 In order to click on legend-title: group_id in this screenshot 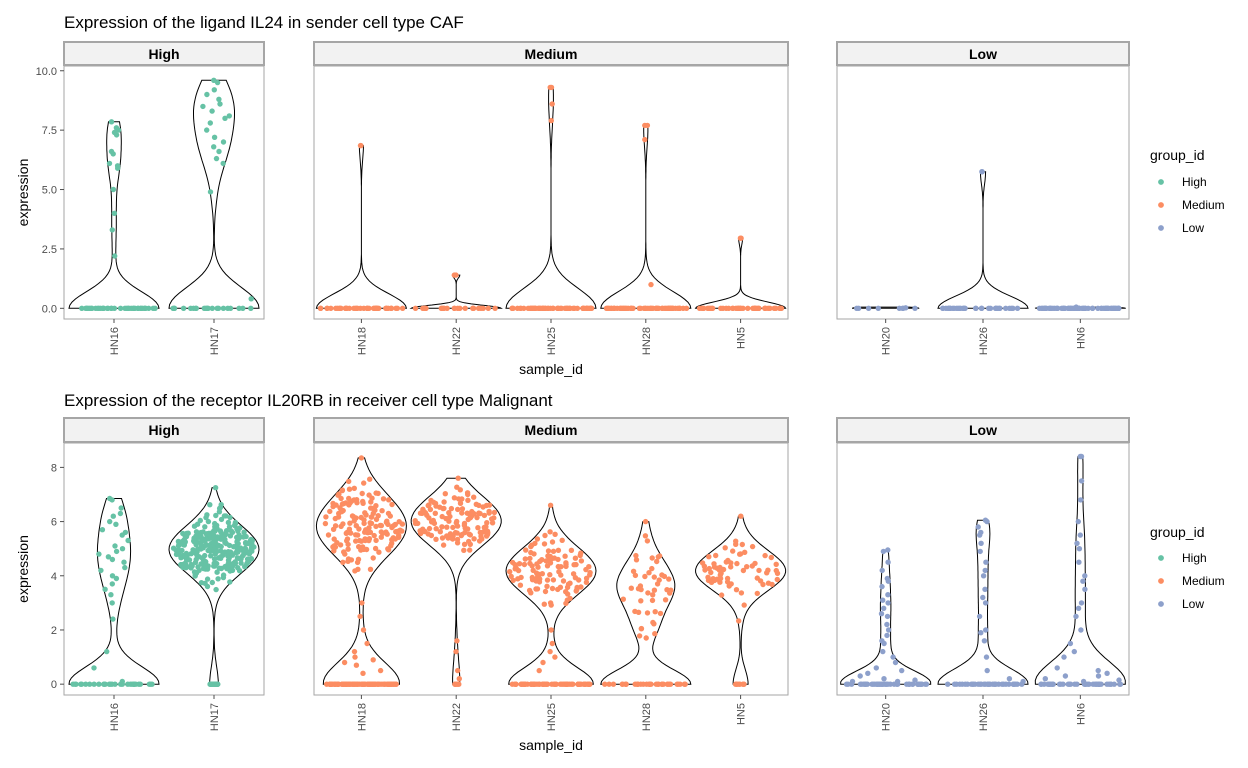, I will do `click(1177, 532)`.